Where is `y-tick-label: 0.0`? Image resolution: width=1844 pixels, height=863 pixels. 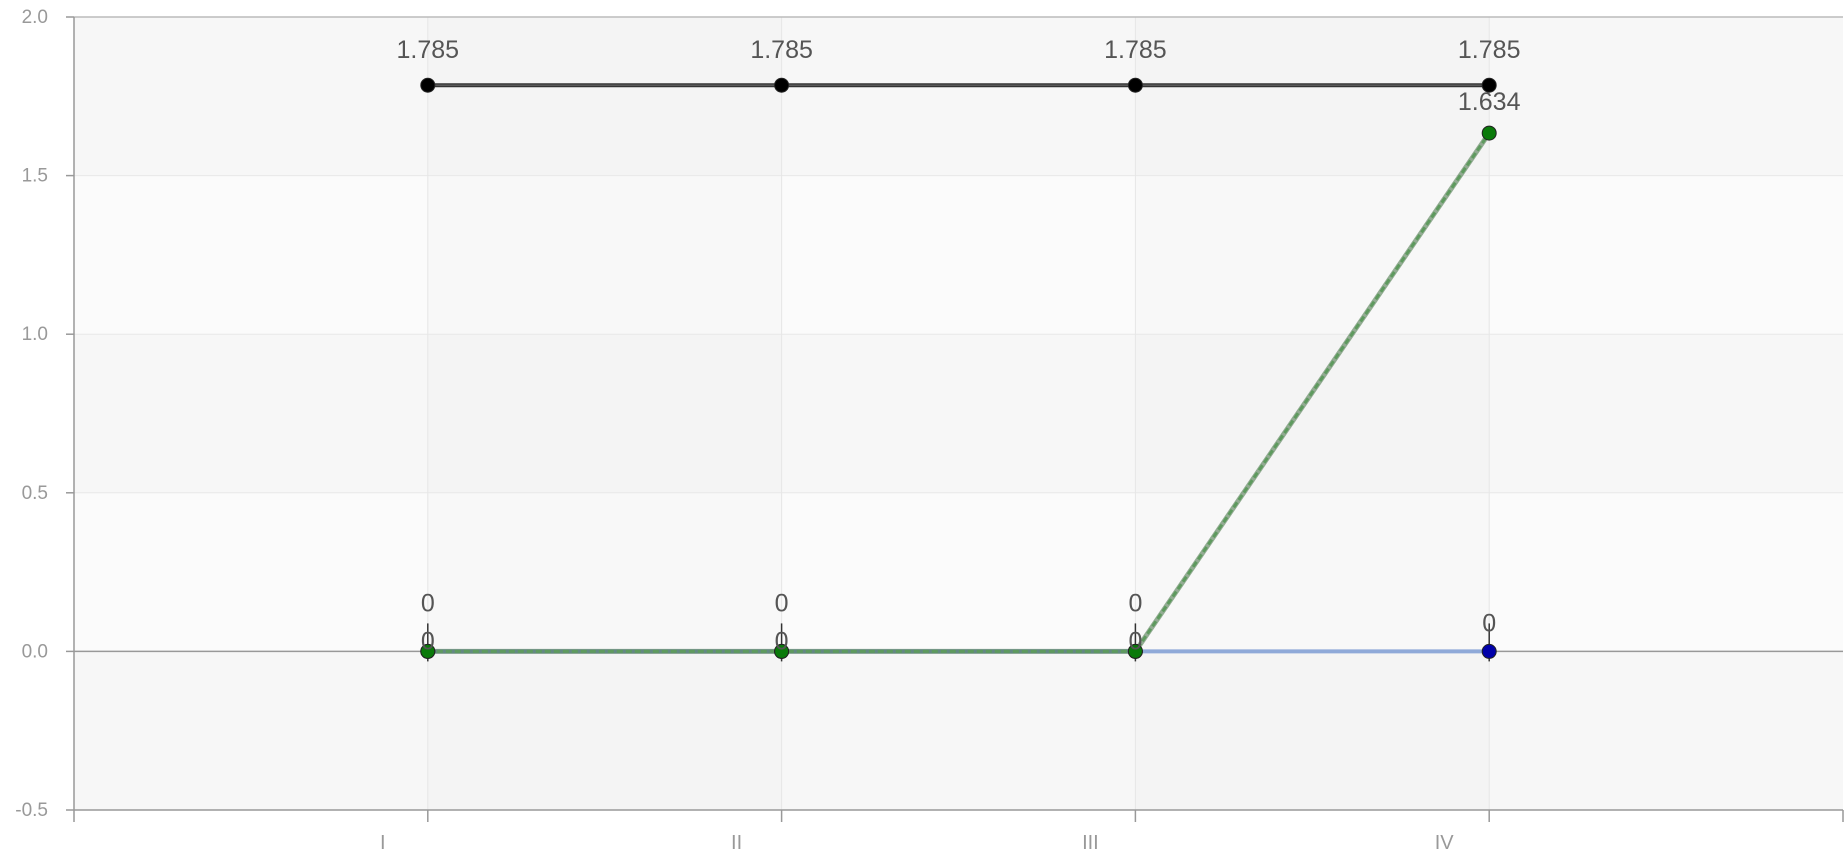 y-tick-label: 0.0 is located at coordinates (35, 651).